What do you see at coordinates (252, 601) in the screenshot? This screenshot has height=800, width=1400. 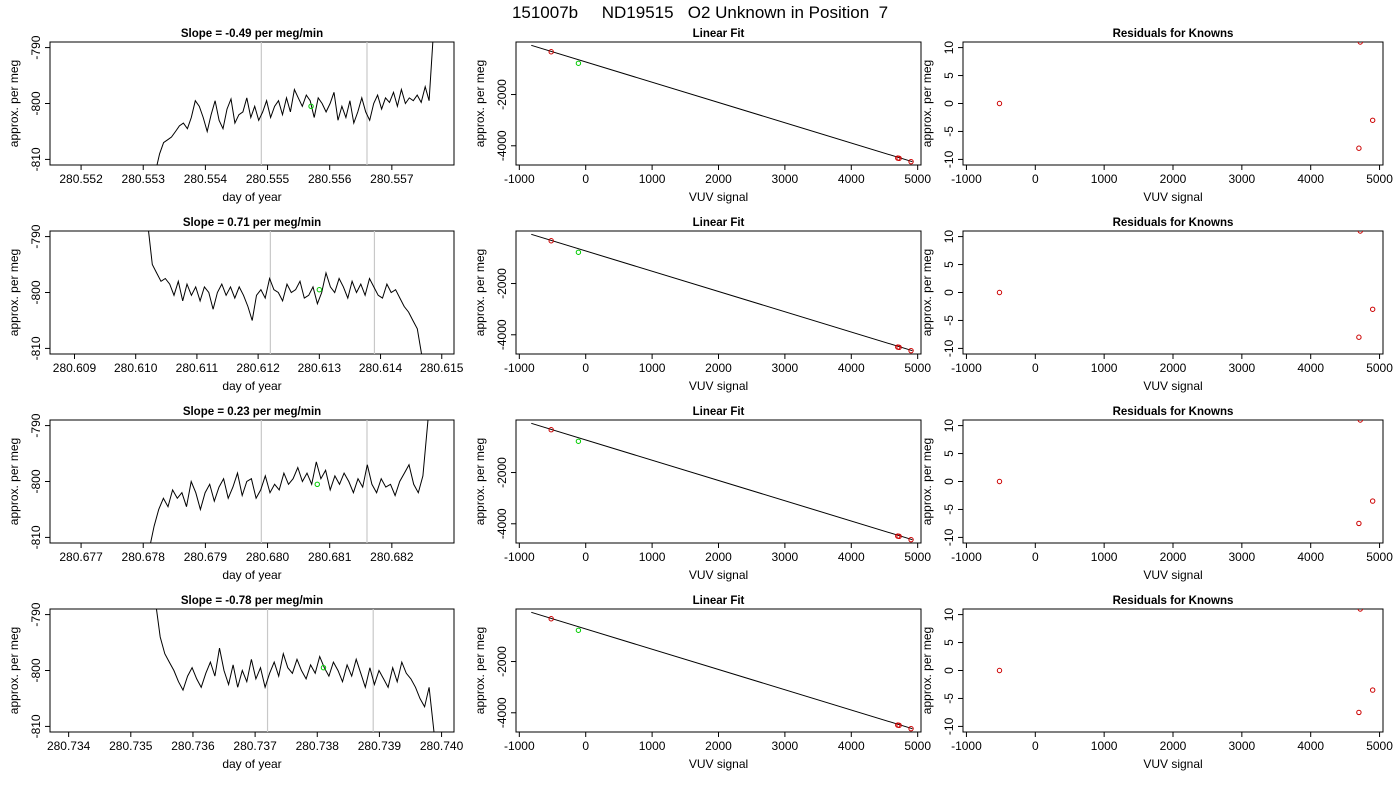 I see `panel-title: Slope = -0.78 per meg/min` at bounding box center [252, 601].